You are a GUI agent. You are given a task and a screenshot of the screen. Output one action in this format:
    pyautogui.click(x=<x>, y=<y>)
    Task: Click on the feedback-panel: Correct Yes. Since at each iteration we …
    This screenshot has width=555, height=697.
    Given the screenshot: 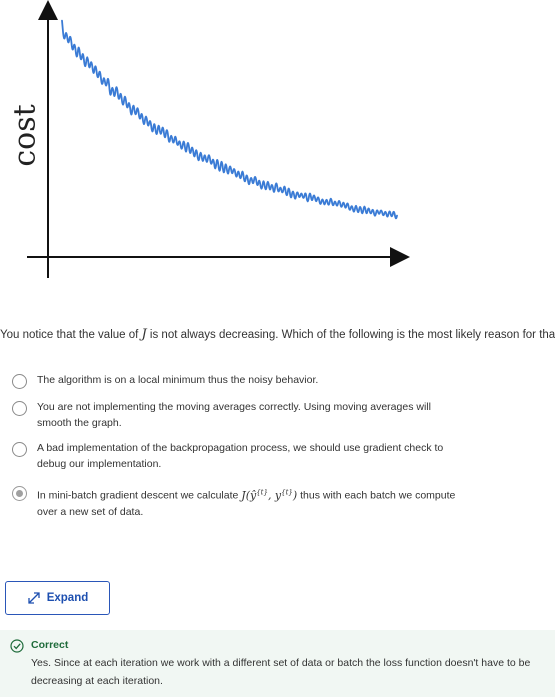 What is the action you would take?
    pyautogui.click(x=277, y=663)
    